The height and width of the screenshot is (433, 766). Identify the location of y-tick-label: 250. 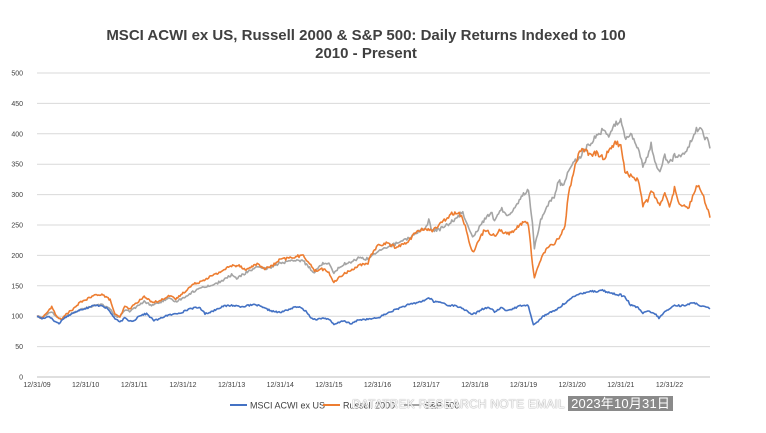
(17, 226).